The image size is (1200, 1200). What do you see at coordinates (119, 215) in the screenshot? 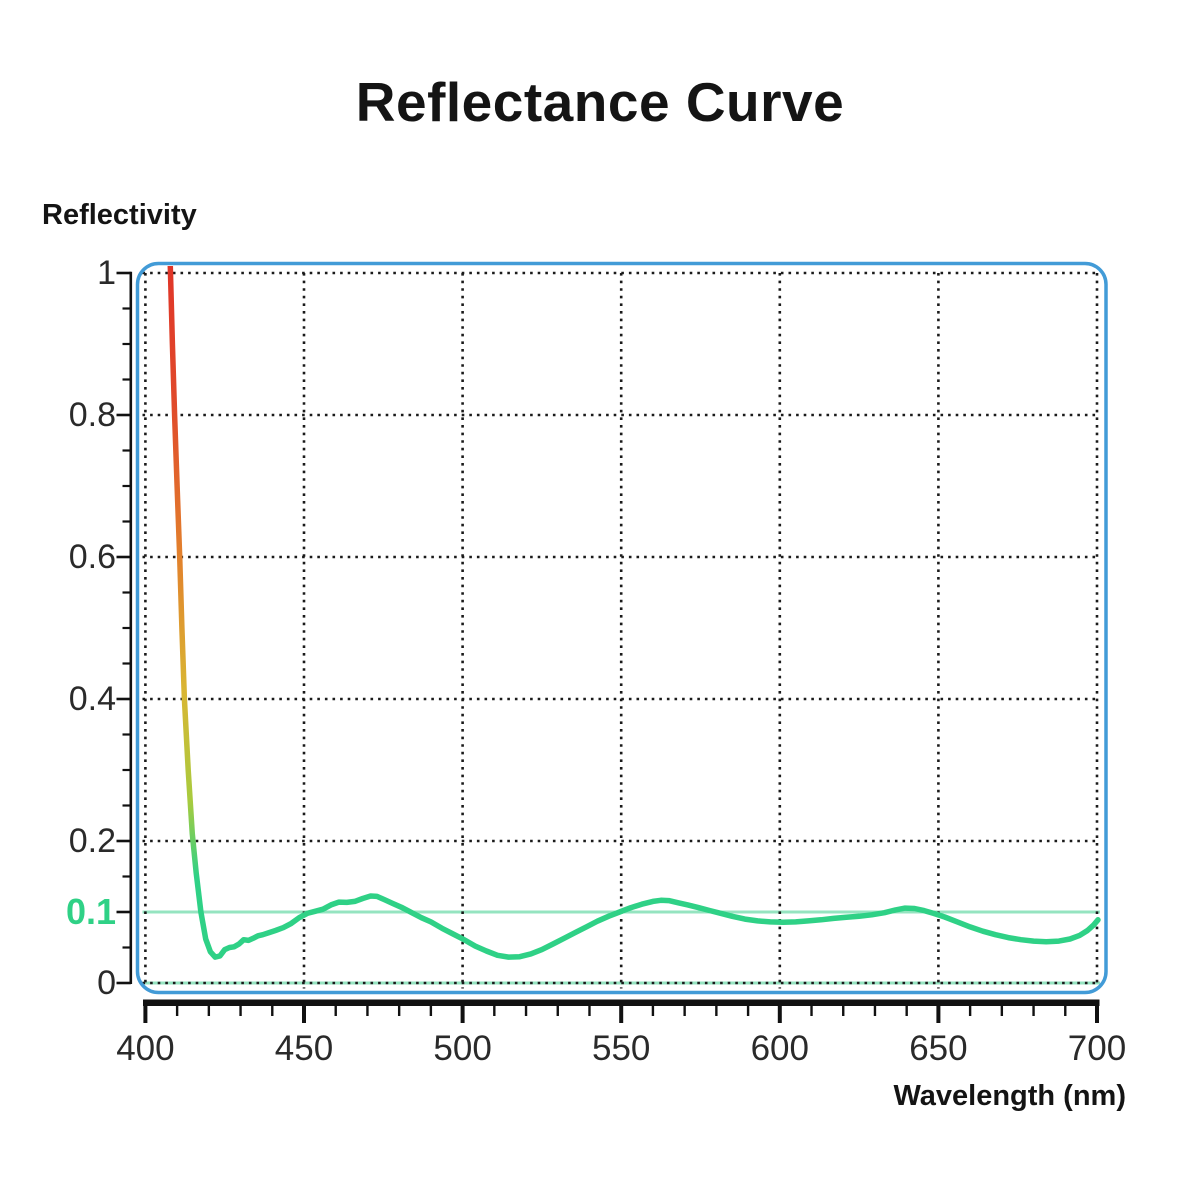
I see `y-axis-title: Reflectivity` at bounding box center [119, 215].